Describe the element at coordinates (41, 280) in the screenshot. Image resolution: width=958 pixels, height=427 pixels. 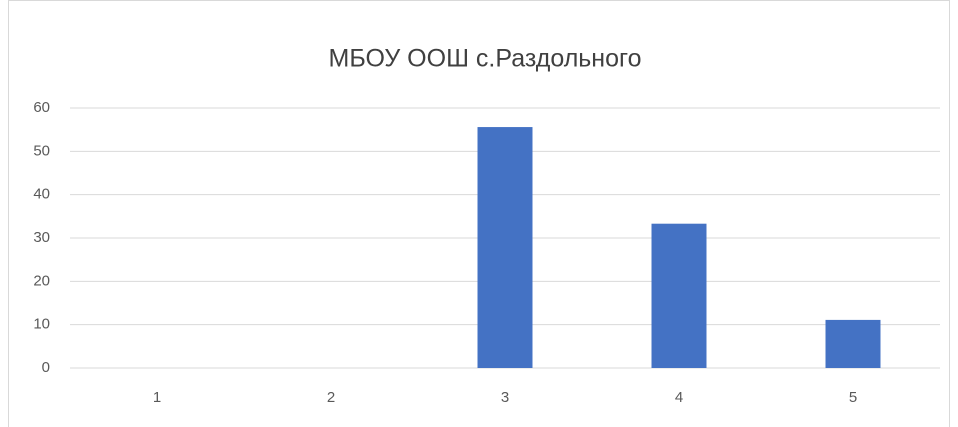
I see `y-tick-label: 20` at that location.